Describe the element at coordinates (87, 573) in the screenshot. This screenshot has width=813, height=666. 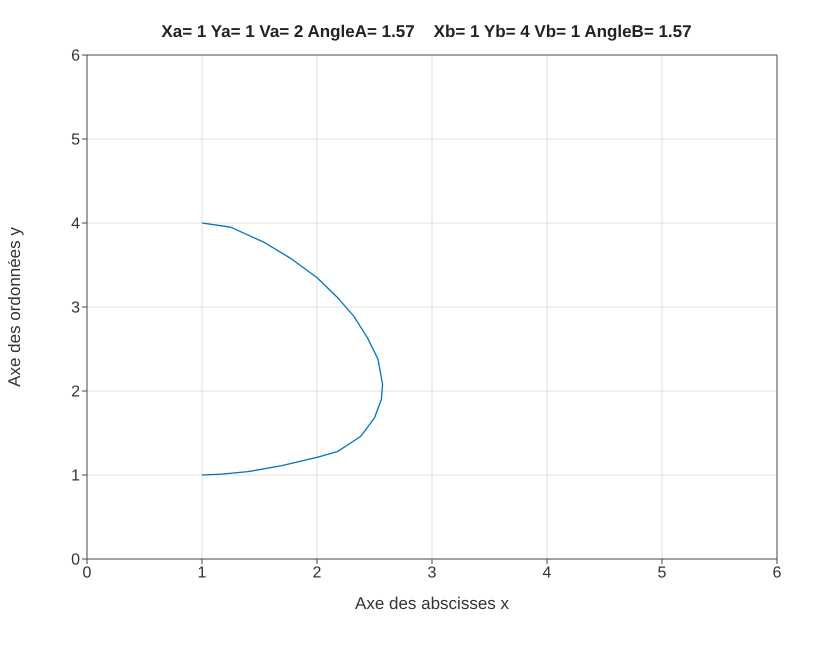
I see `x-tick-label: 0` at that location.